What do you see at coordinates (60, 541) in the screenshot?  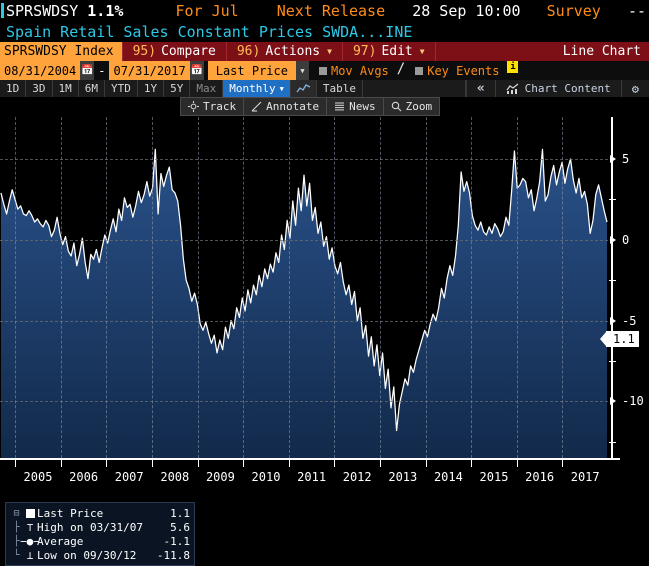 I see `legend-label: Average` at bounding box center [60, 541].